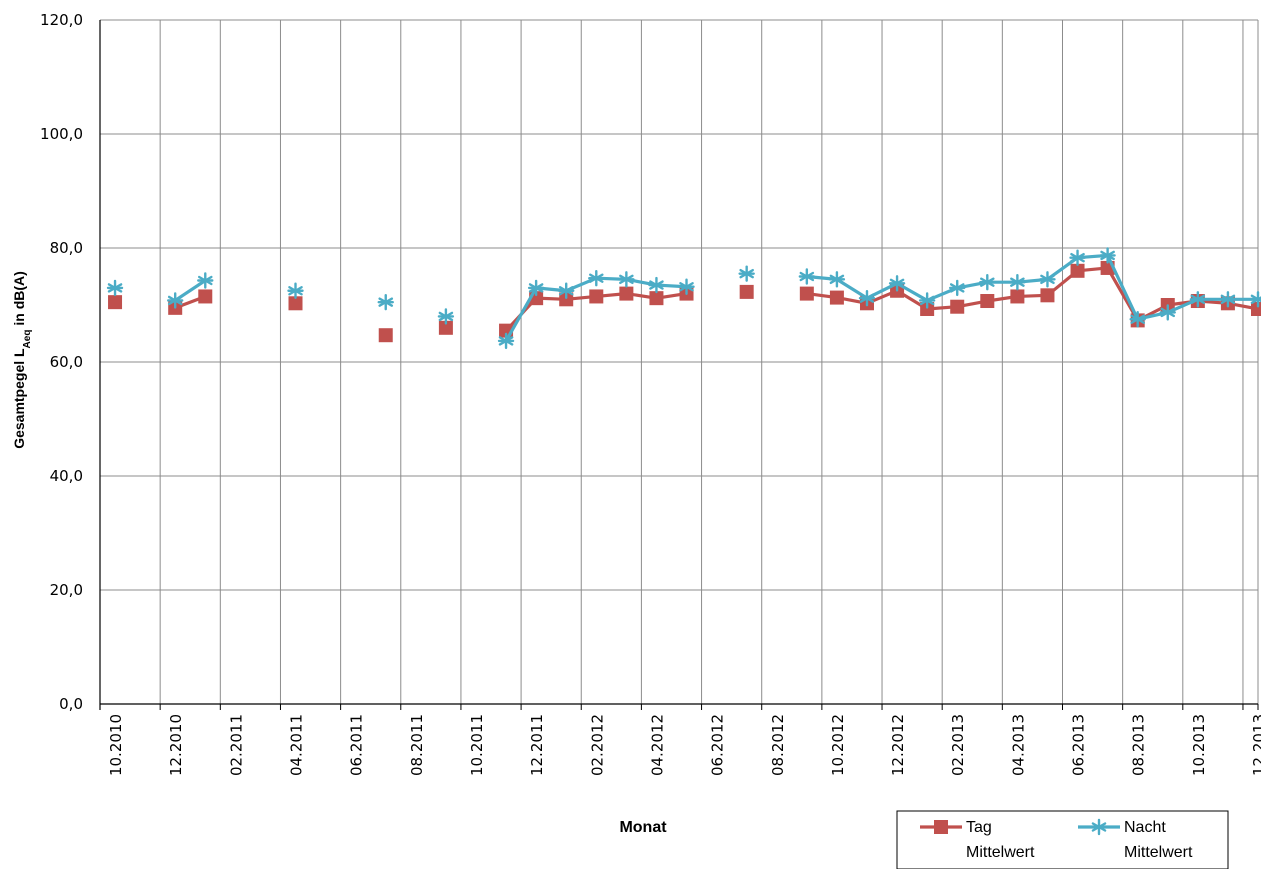  Describe the element at coordinates (643, 827) in the screenshot. I see `x-axis-label: Monat` at that location.